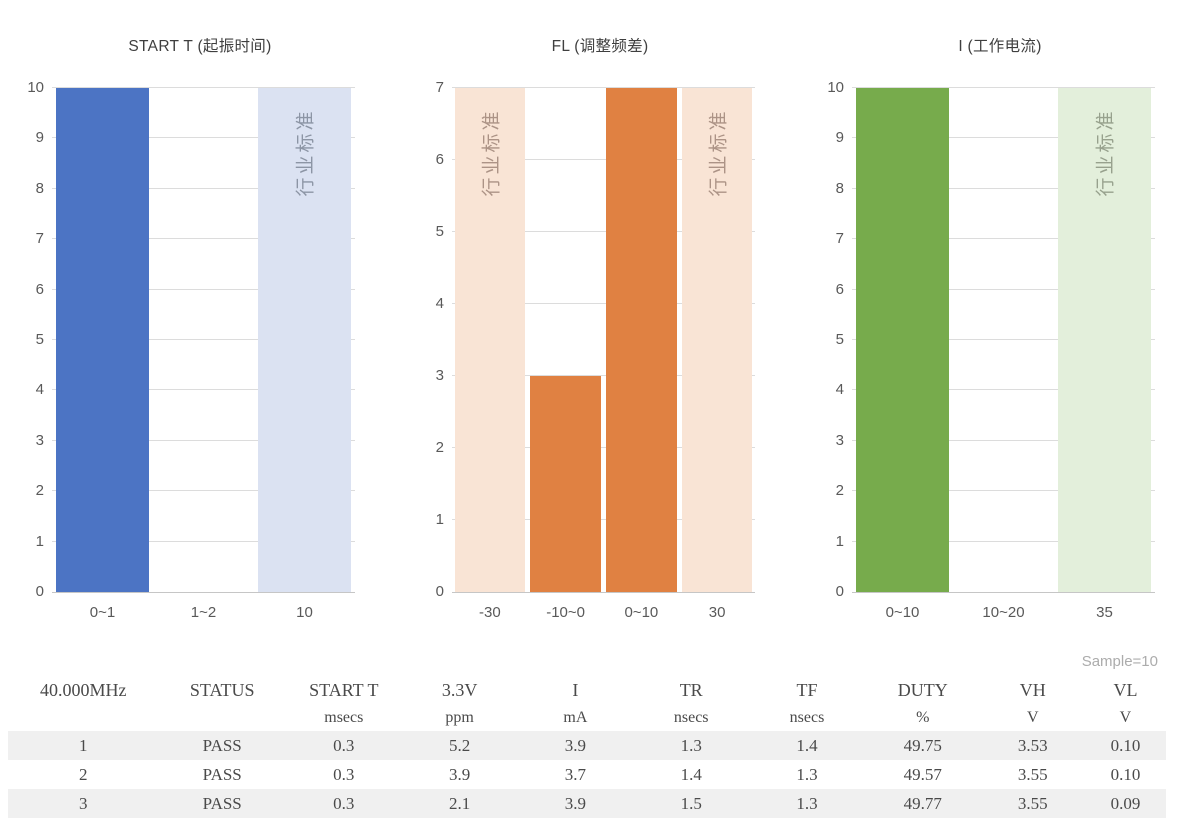 The width and height of the screenshot is (1200, 819). I want to click on column-unit: %, so click(923, 717).